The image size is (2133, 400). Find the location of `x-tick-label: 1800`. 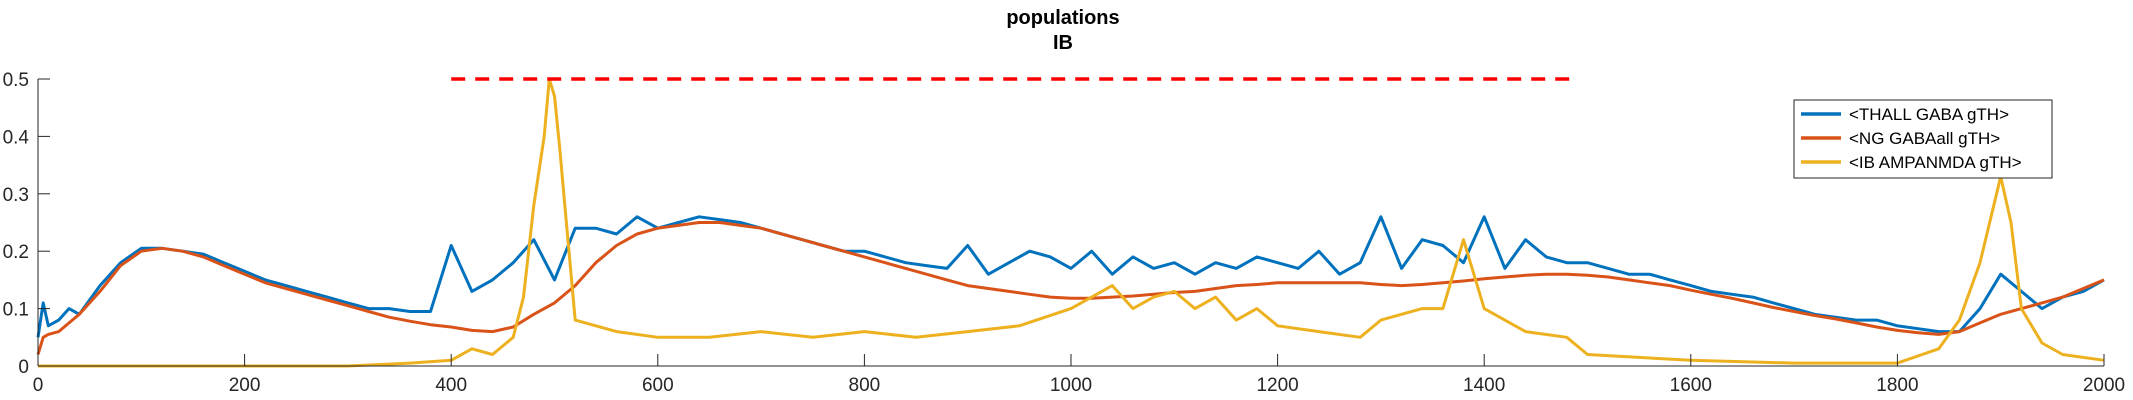

x-tick-label: 1800 is located at coordinates (1897, 385).